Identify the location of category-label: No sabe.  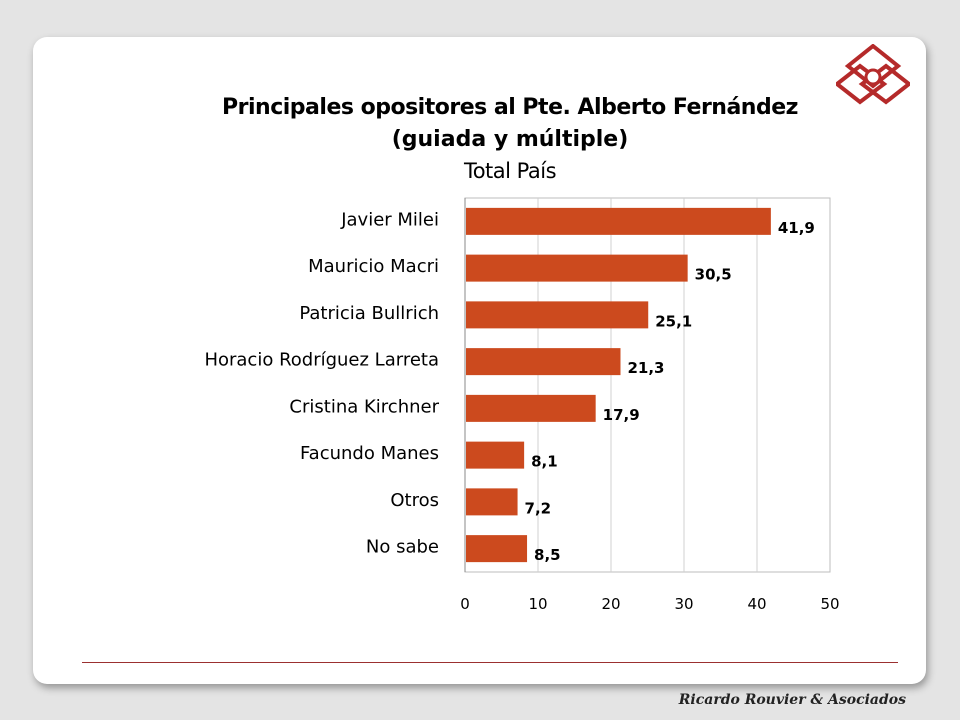
(402, 547).